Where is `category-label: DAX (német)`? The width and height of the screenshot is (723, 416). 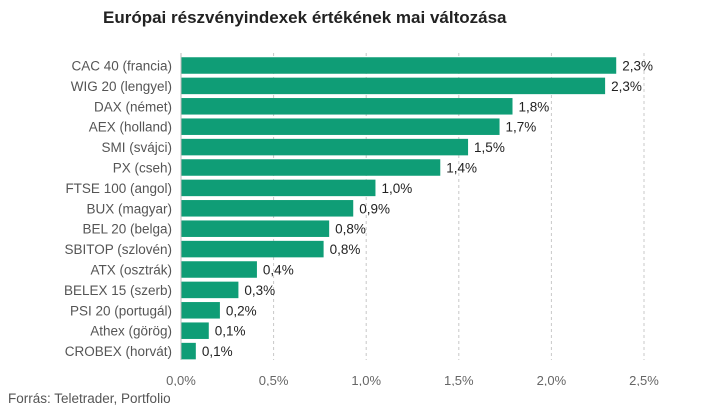
category-label: DAX (német) is located at coordinates (133, 106).